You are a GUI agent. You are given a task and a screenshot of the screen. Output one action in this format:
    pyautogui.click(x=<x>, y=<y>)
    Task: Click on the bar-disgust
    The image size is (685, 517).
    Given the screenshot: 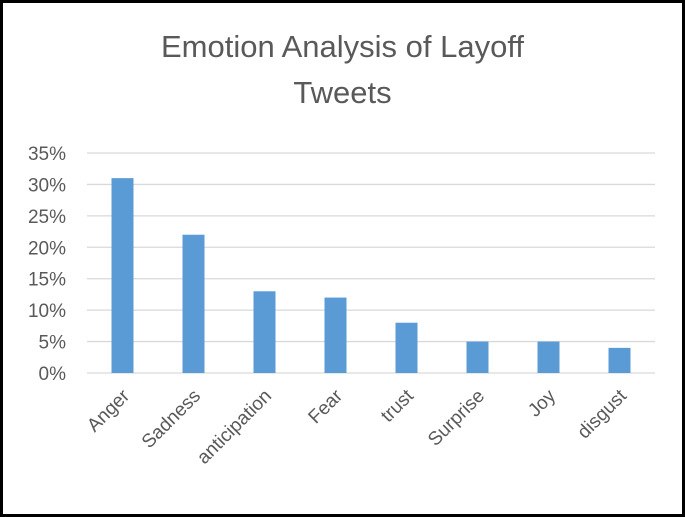 What is the action you would take?
    pyautogui.click(x=619, y=360)
    